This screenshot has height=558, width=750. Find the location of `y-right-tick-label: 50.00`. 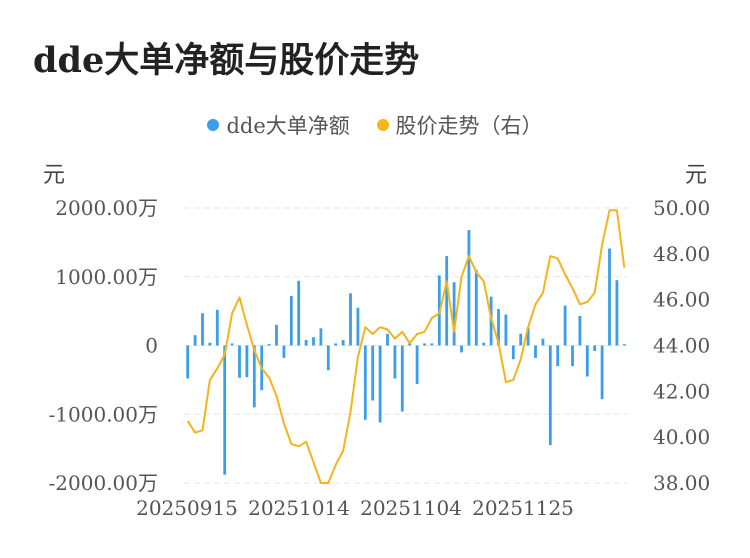

y-right-tick-label: 50.00 is located at coordinates (681, 208).